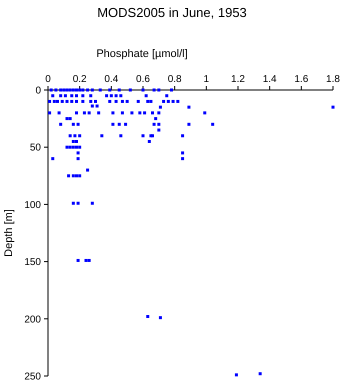  I want to click on x-tick-label: 1.6, so click(301, 79).